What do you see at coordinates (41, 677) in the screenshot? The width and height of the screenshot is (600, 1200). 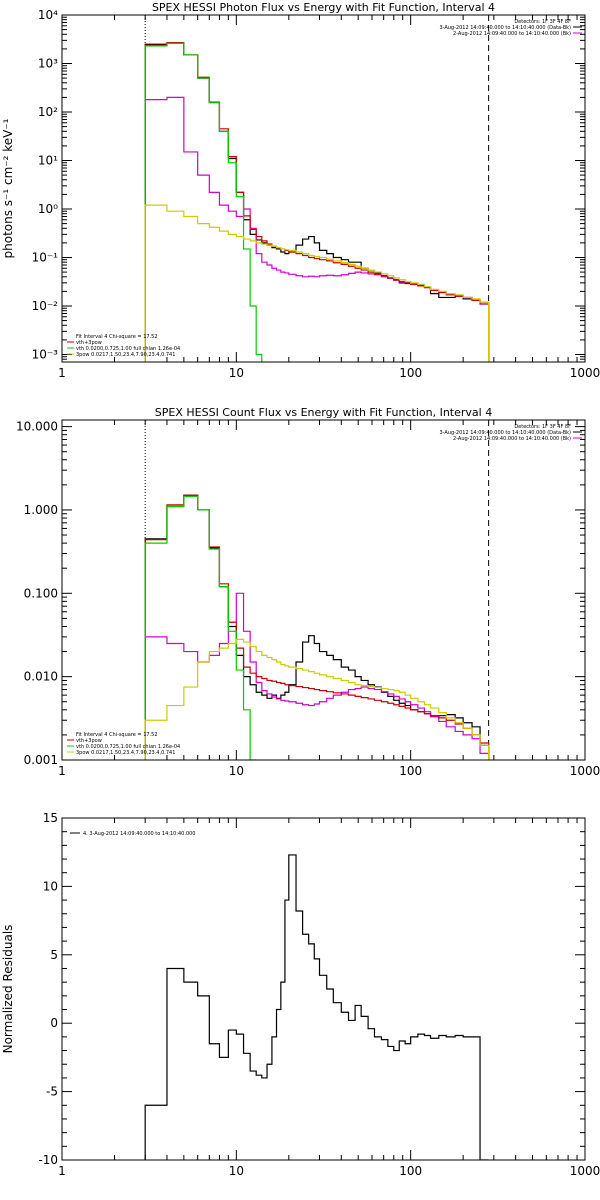 I see `y-tick-label: 0.010` at bounding box center [41, 677].